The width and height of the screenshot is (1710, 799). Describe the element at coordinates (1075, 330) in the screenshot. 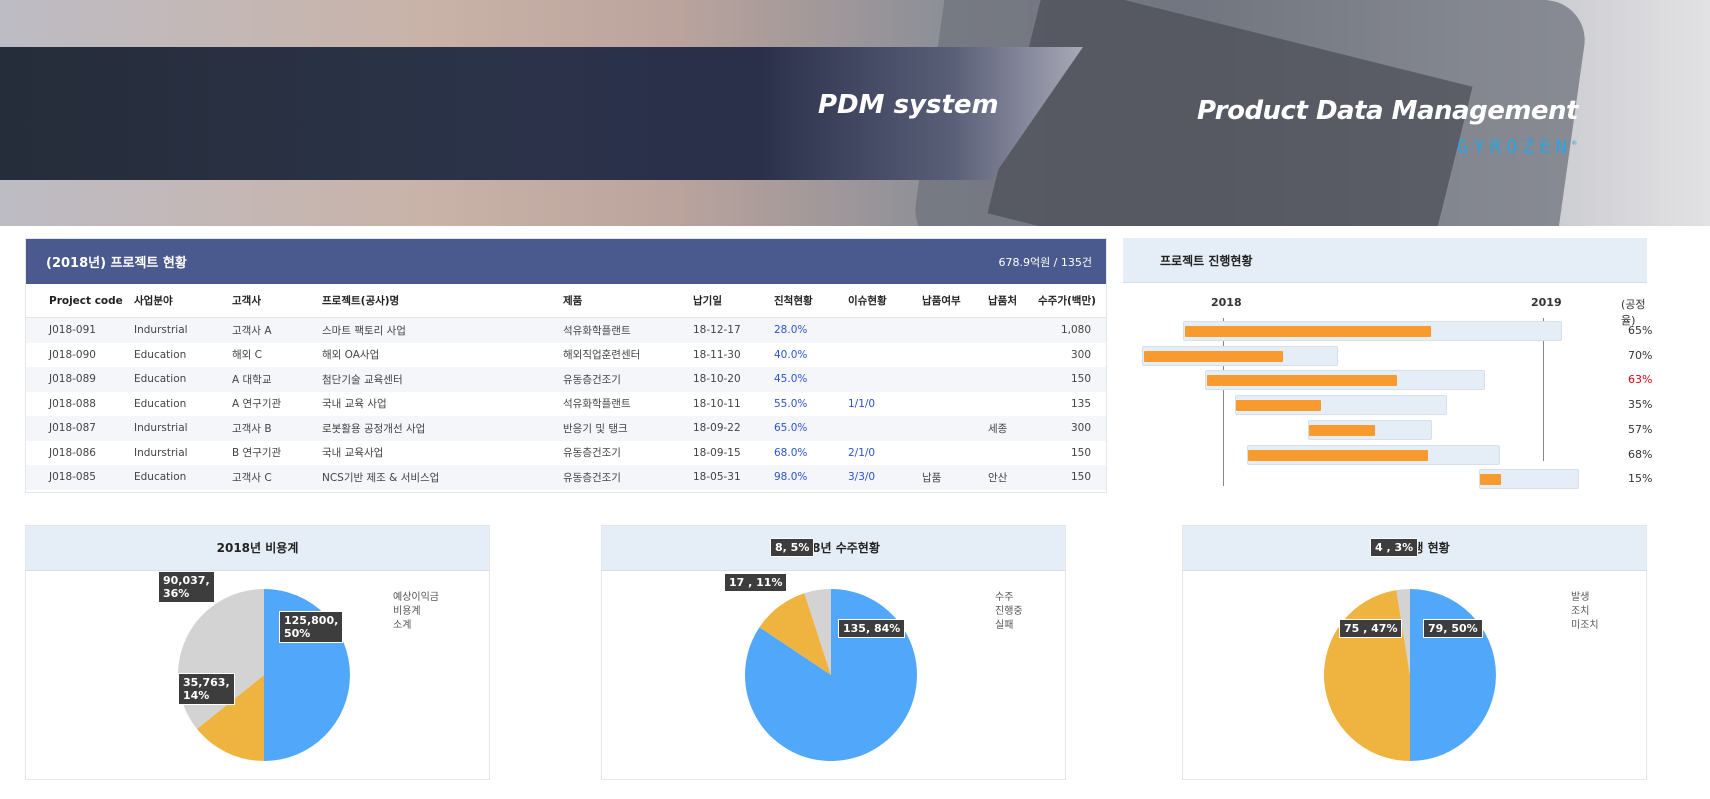

I see `table-cell: 1,080` at that location.